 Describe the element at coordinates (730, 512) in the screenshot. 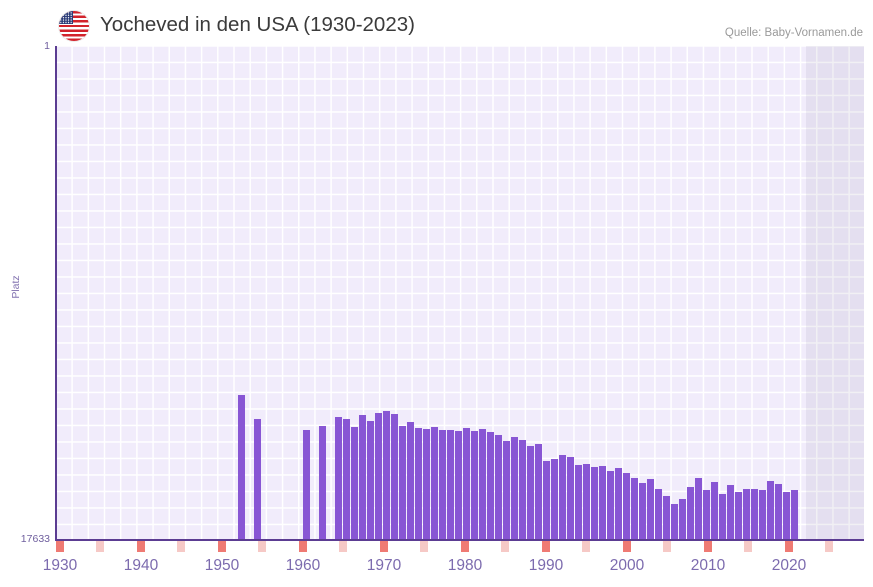

I see `bar-2013` at that location.